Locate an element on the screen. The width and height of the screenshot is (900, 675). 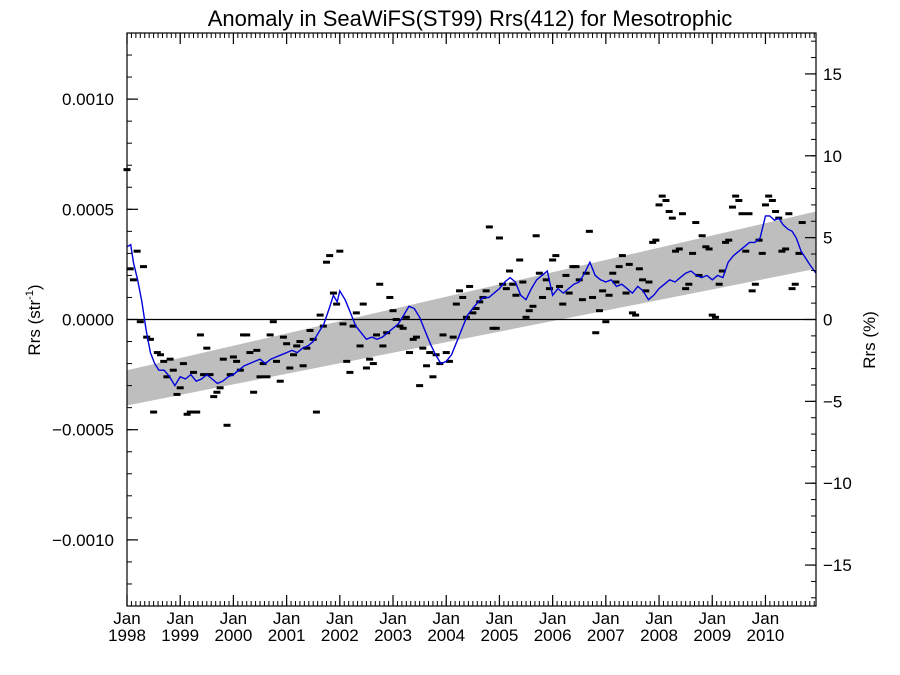
y-left-tick-label: 0.0000 is located at coordinates (88, 320).